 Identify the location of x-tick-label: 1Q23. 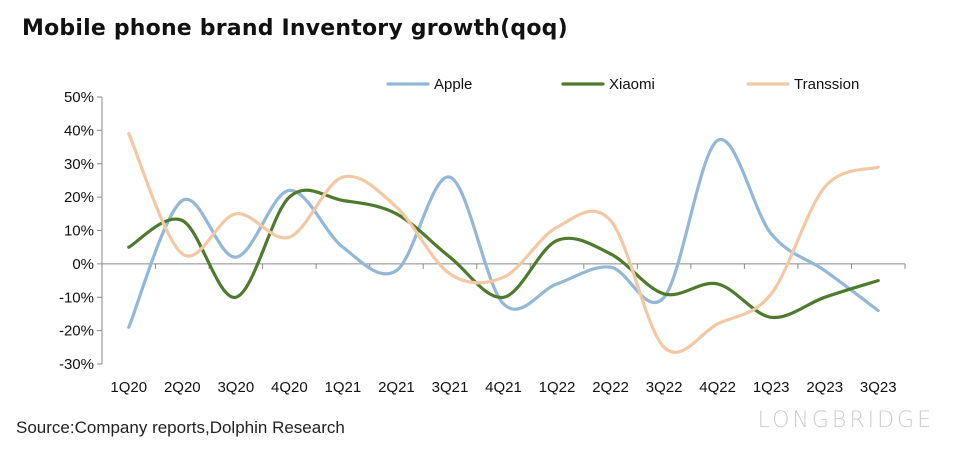
(771, 387).